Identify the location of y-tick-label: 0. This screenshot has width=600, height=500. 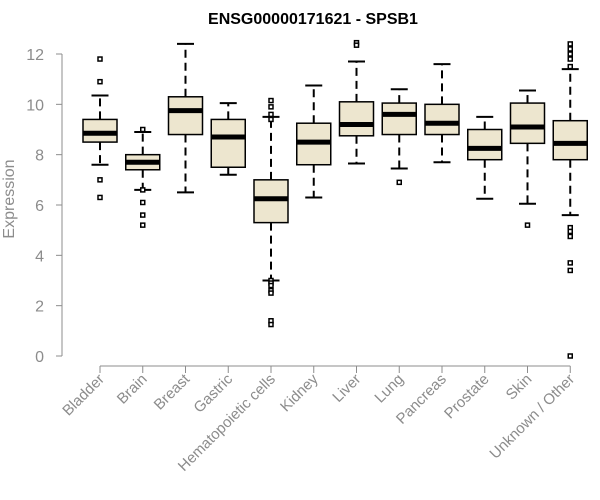
(39, 357).